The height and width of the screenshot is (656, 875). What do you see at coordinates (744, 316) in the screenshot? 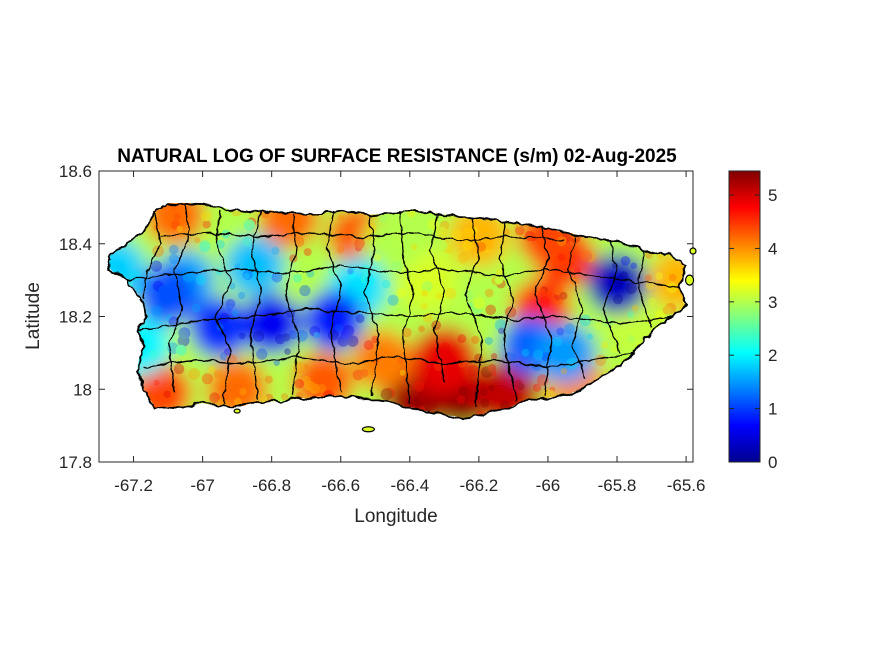
I see `colorbar` at bounding box center [744, 316].